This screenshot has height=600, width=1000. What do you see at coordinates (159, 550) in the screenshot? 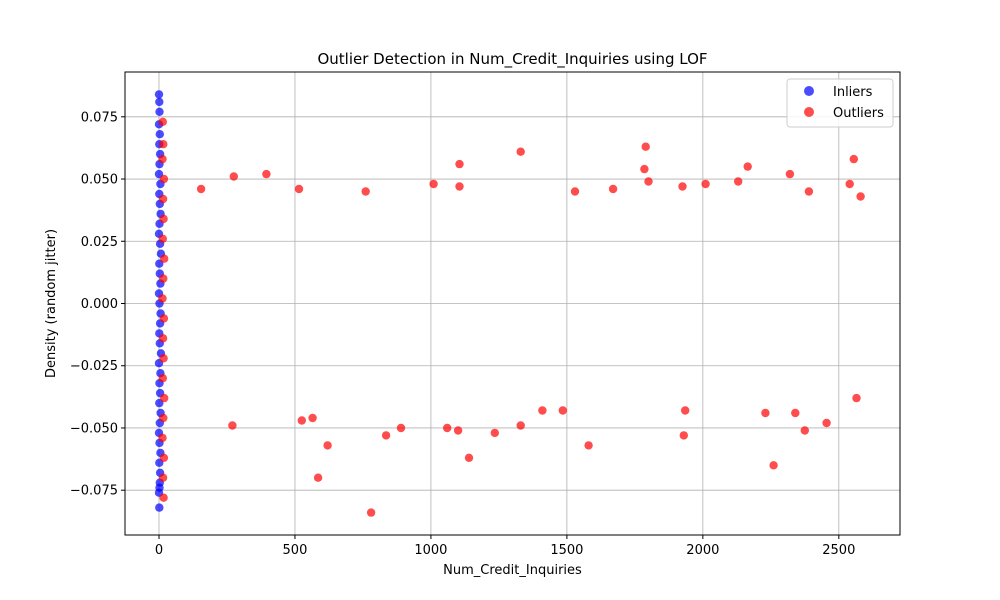
I see `x-tick-label: 0` at bounding box center [159, 550].